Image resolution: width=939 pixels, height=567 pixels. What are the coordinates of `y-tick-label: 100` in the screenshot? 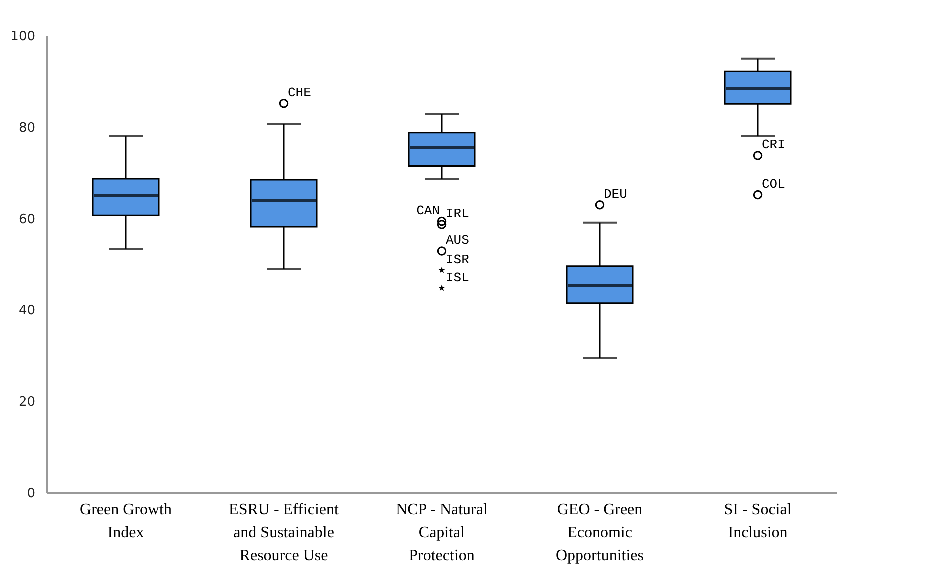 It's located at (23, 37).